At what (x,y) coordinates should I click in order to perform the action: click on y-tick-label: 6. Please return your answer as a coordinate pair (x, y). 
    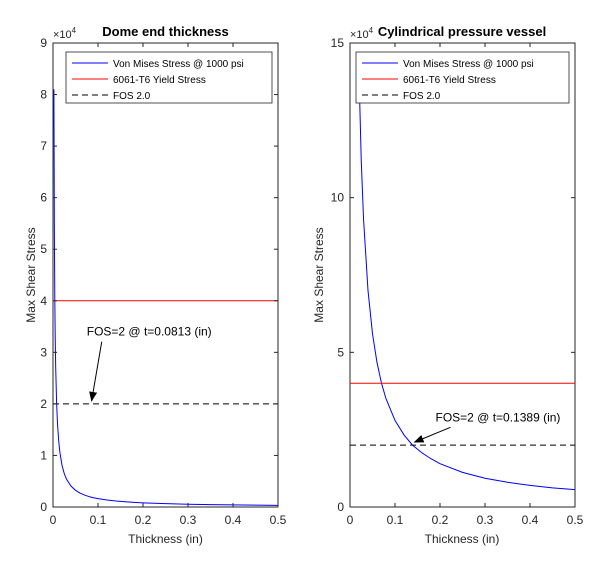
    Looking at the image, I should click on (43, 198).